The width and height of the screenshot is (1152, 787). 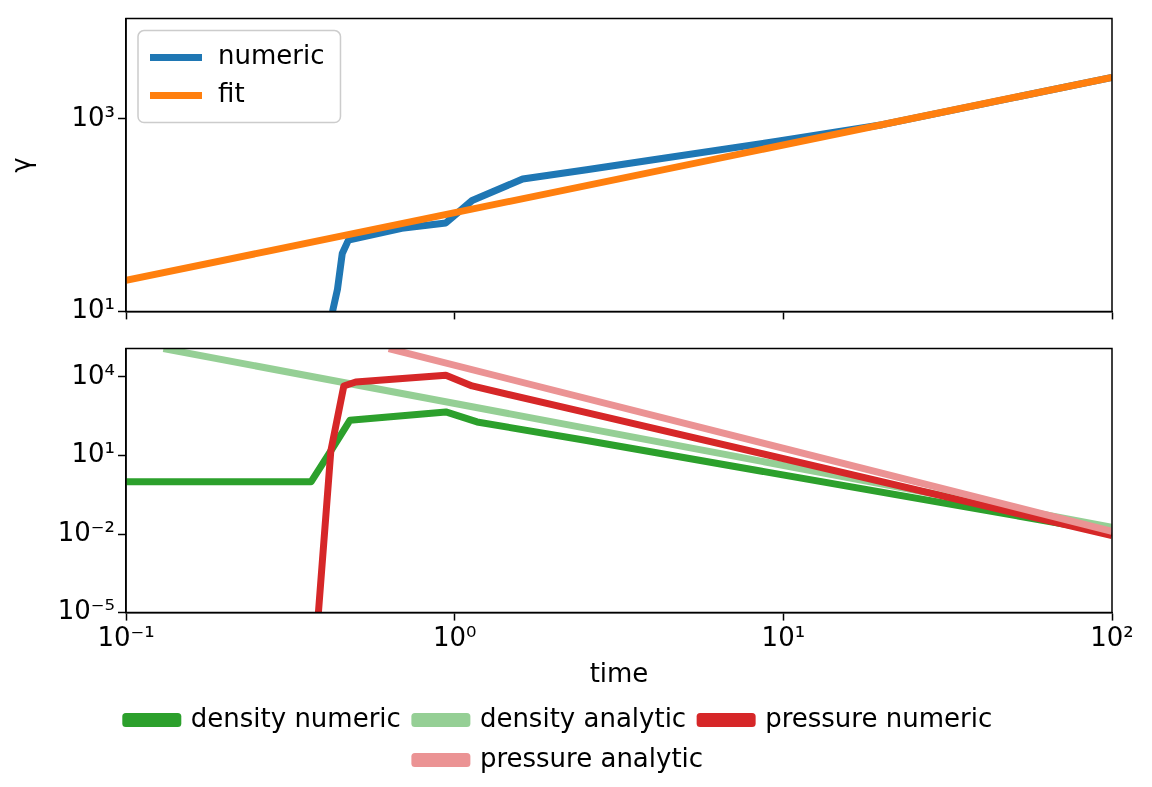 What do you see at coordinates (86, 531) in the screenshot?
I see `y-tick-label: 10⁻²` at bounding box center [86, 531].